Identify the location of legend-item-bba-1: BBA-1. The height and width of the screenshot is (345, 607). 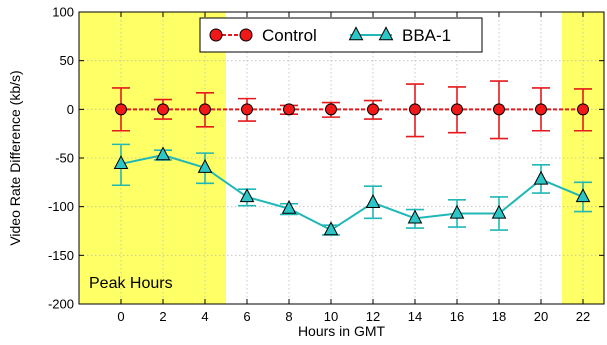
(399, 35).